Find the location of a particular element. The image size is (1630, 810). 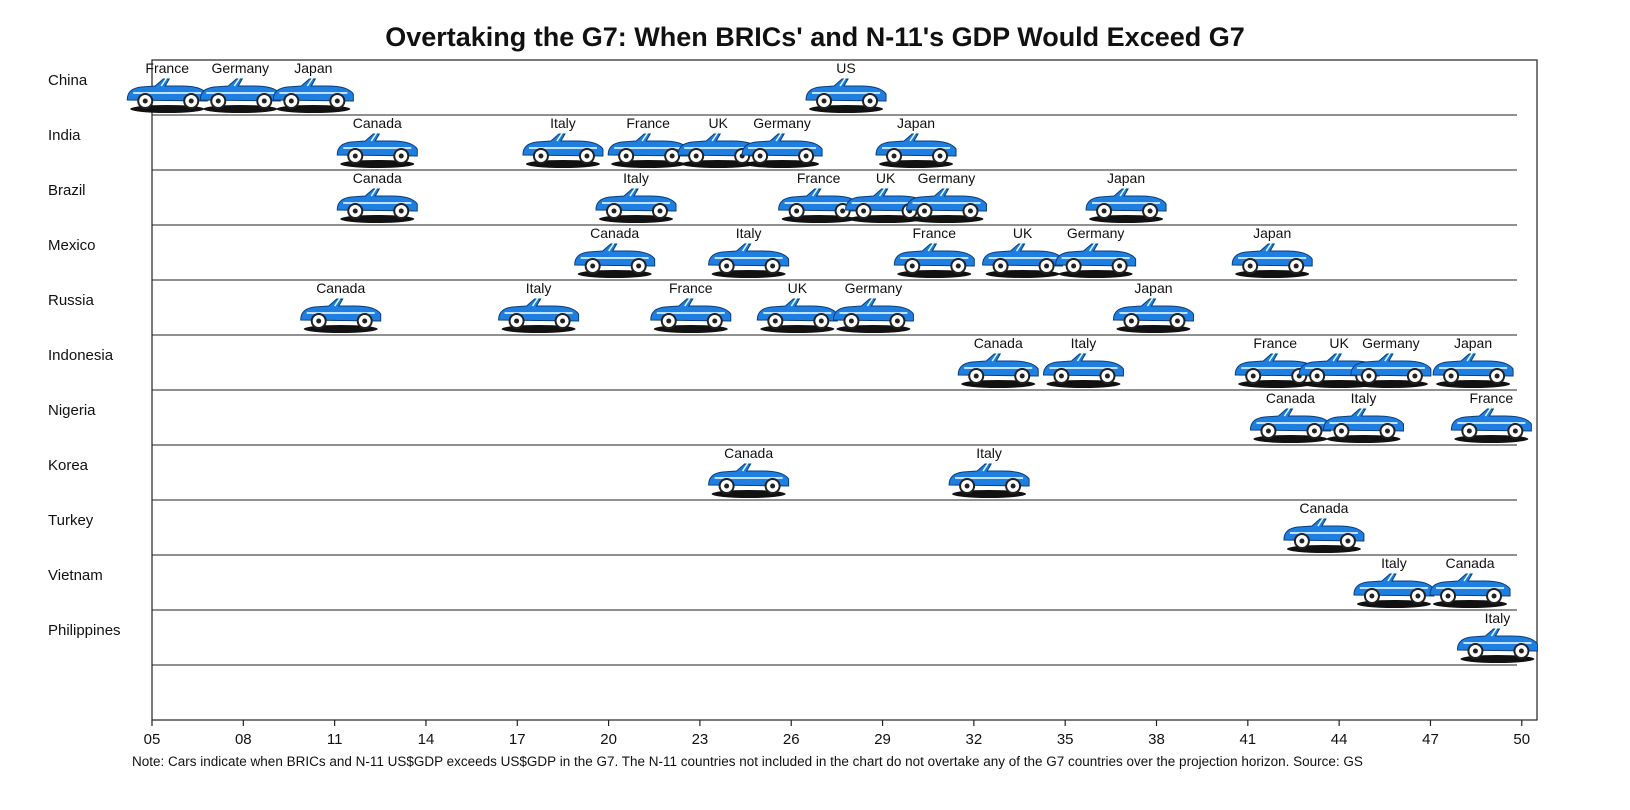

x-tick-label: 50 is located at coordinates (1521, 739).